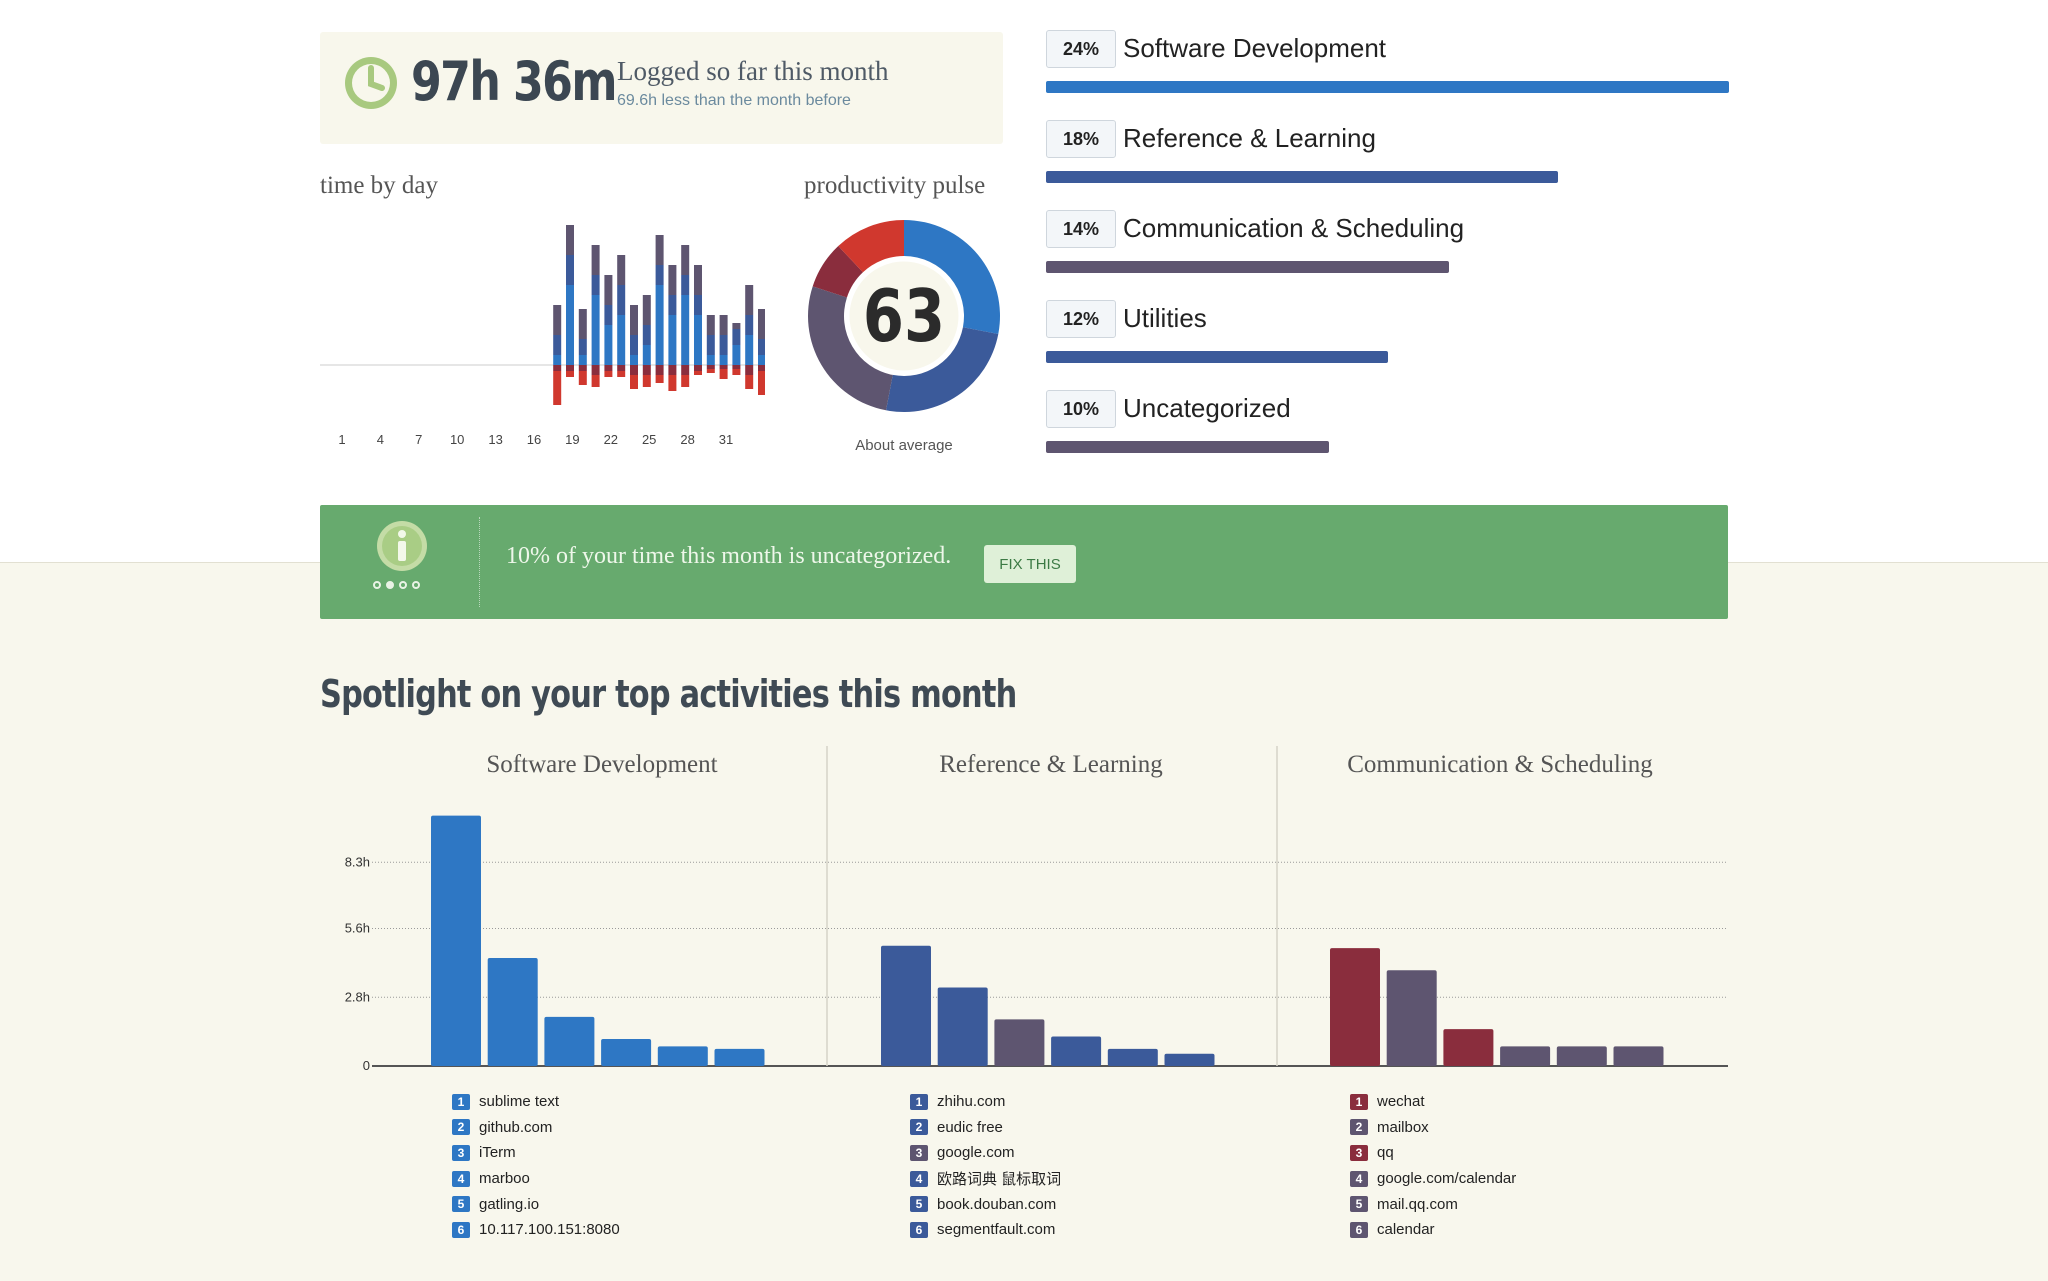 This screenshot has width=2048, height=1281. What do you see at coordinates (1433, 1102) in the screenshot?
I see `spotlight-legend-item: 1 wechat` at bounding box center [1433, 1102].